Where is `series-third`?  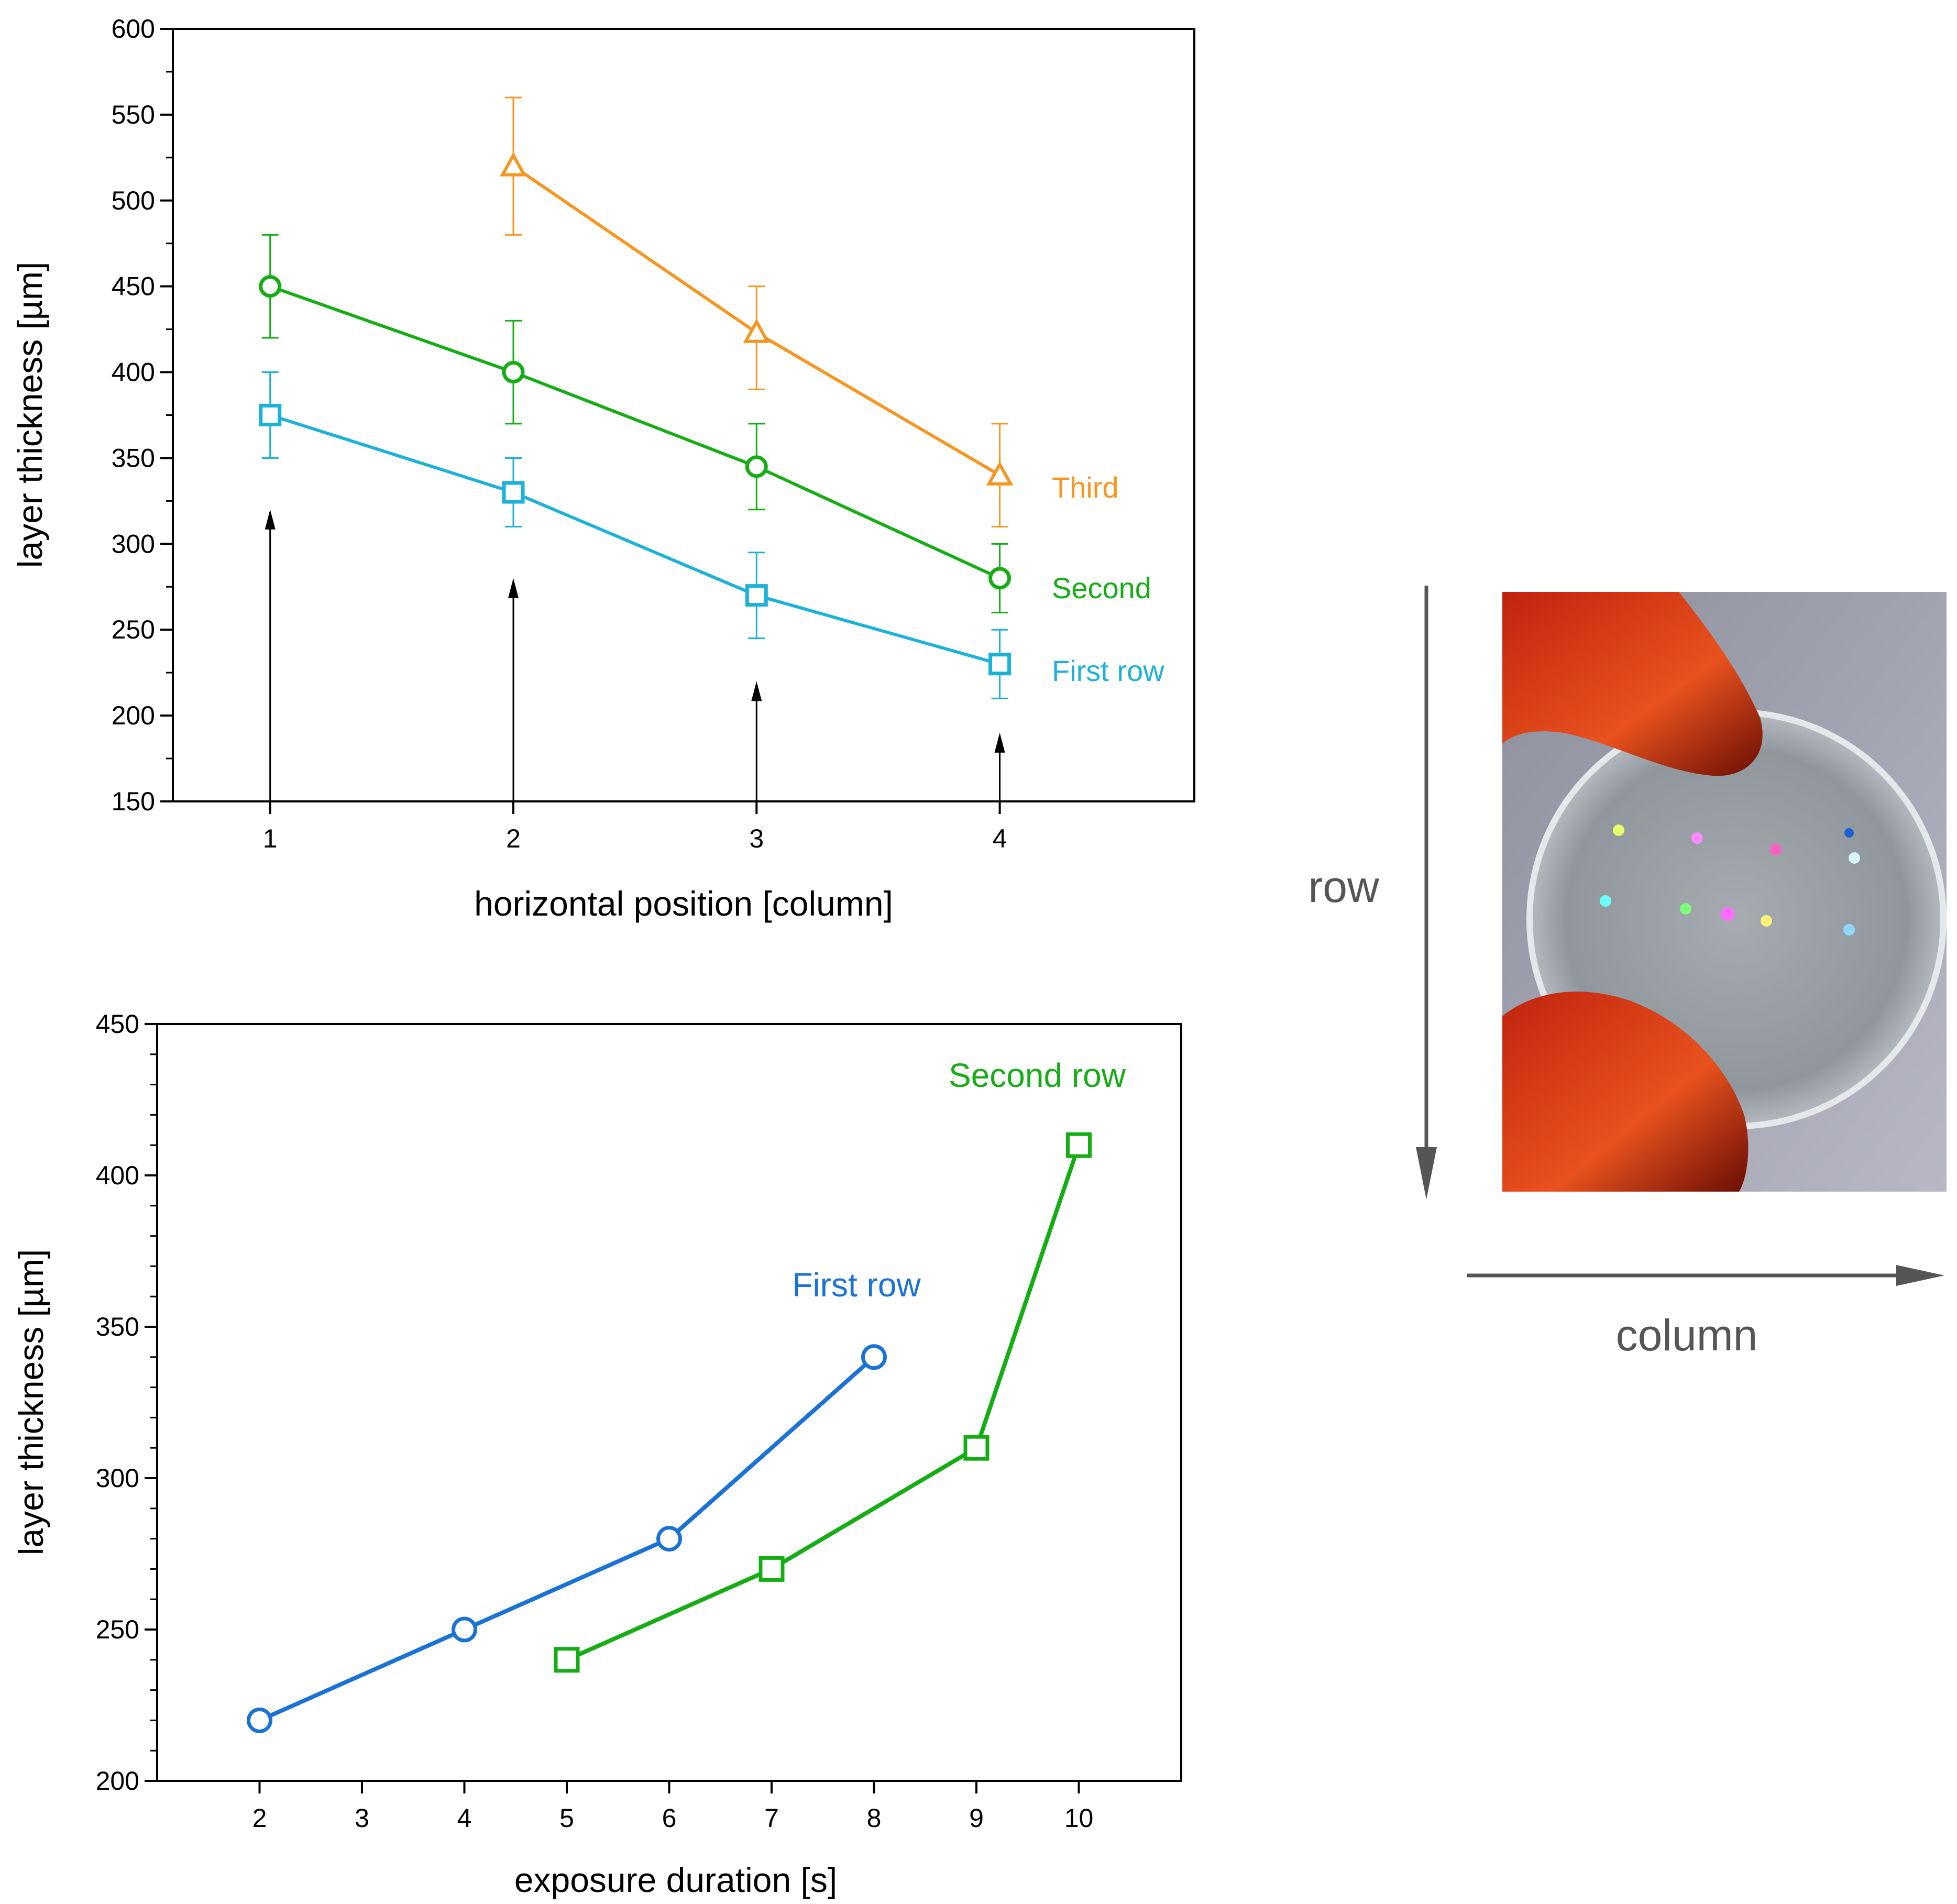 series-third is located at coordinates (757, 312).